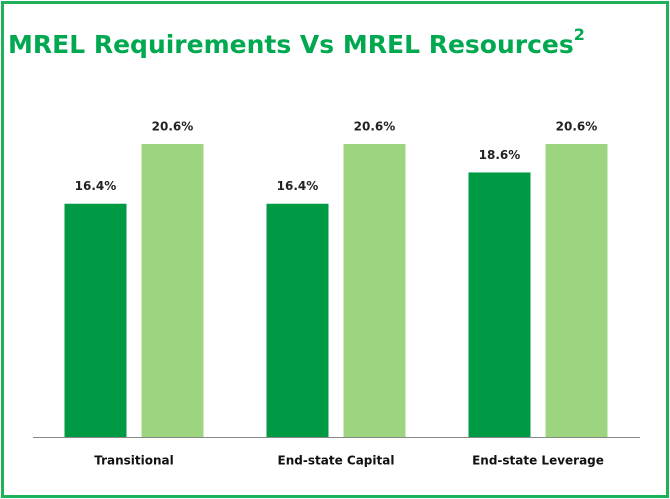 Image resolution: width=670 pixels, height=499 pixels. What do you see at coordinates (538, 461) in the screenshot?
I see `x-tick-label: End-state Leverage` at bounding box center [538, 461].